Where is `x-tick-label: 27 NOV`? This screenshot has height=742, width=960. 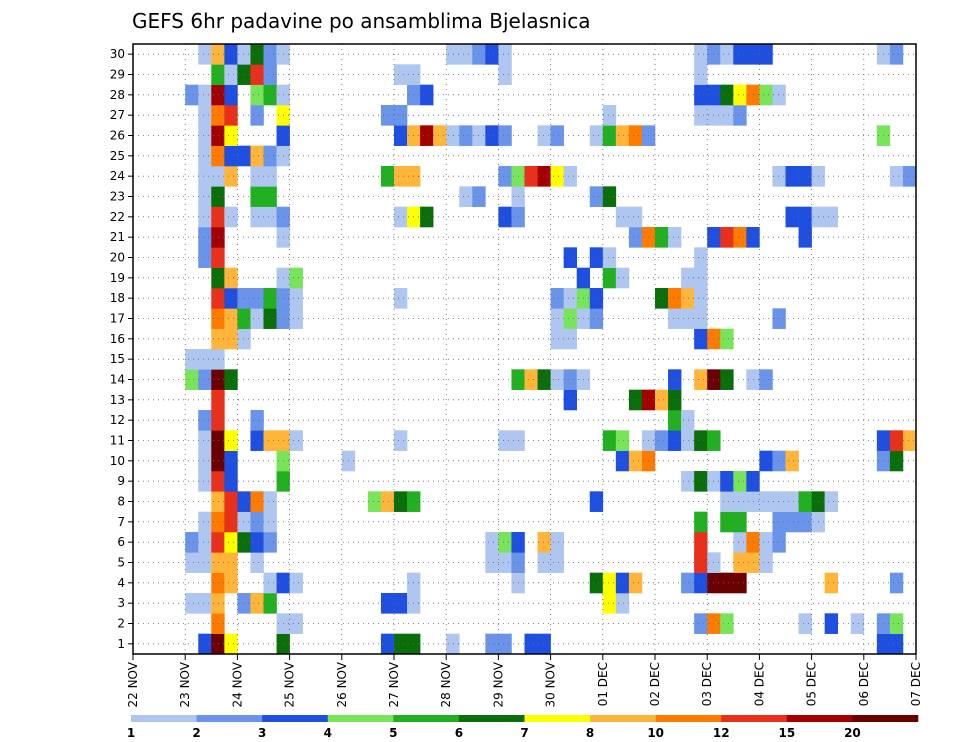 x-tick-label: 27 NOV is located at coordinates (394, 684).